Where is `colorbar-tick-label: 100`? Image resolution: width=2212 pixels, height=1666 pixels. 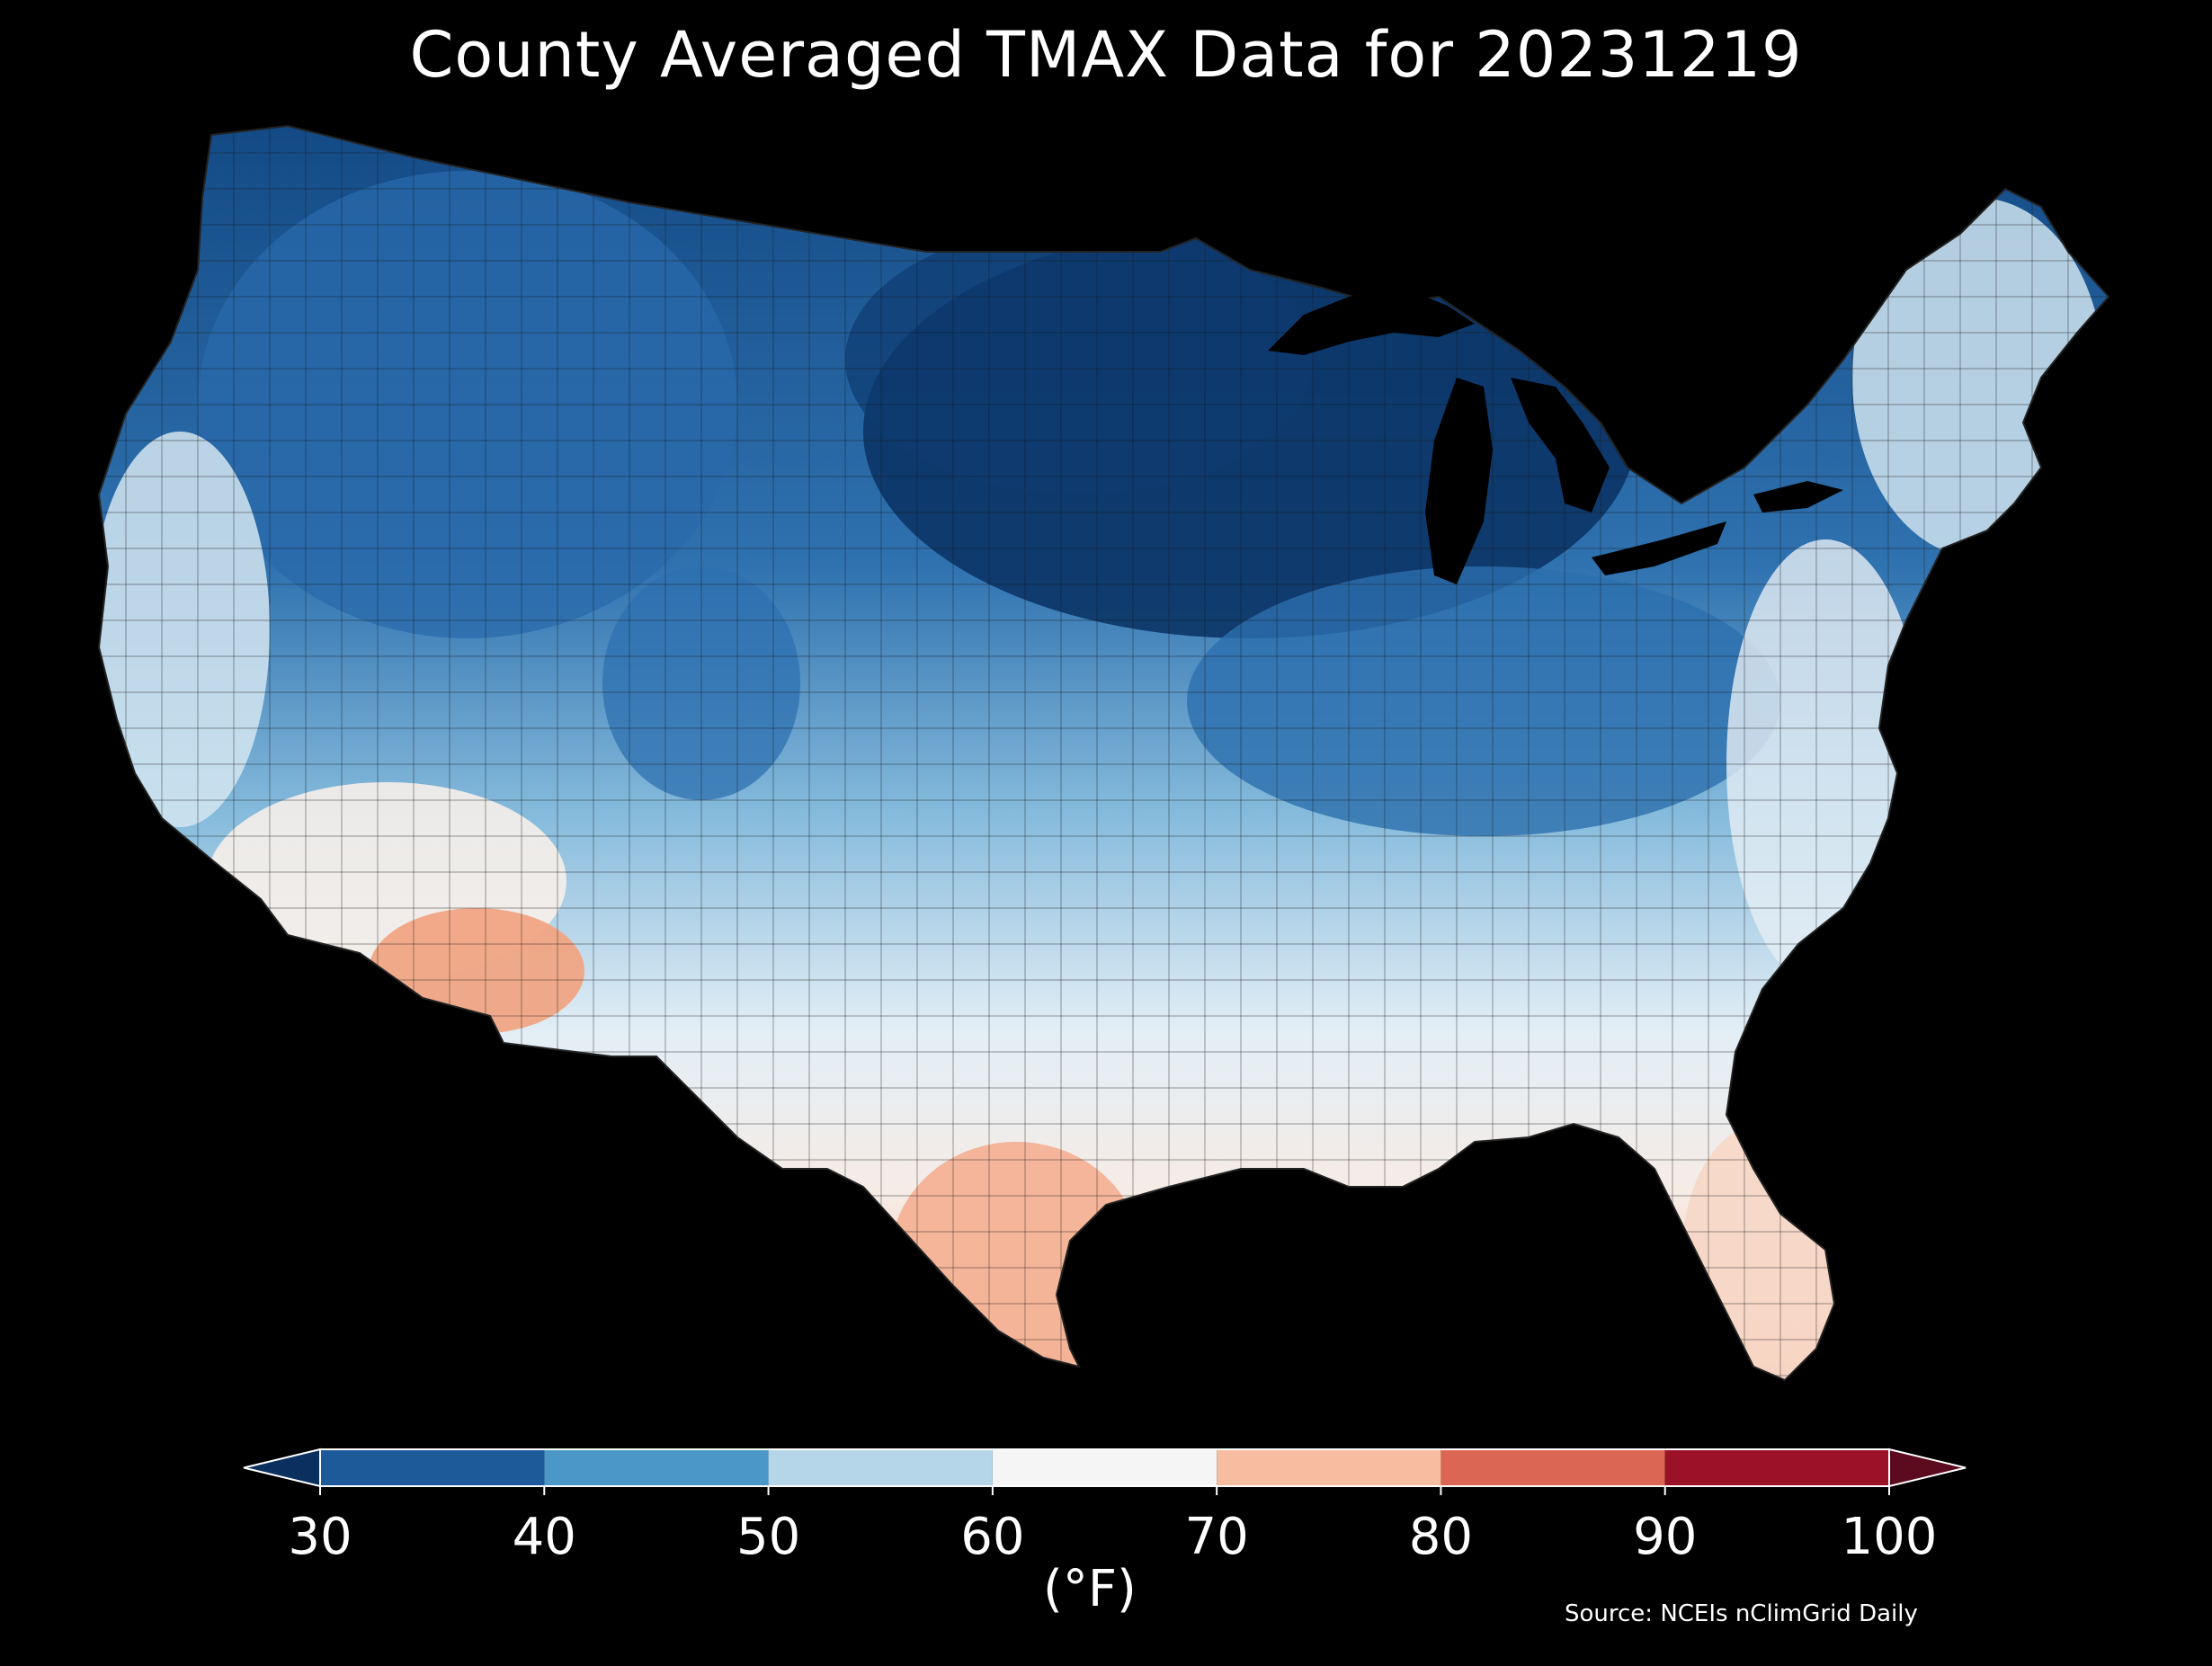 colorbar-tick-label: 100 is located at coordinates (1890, 1537).